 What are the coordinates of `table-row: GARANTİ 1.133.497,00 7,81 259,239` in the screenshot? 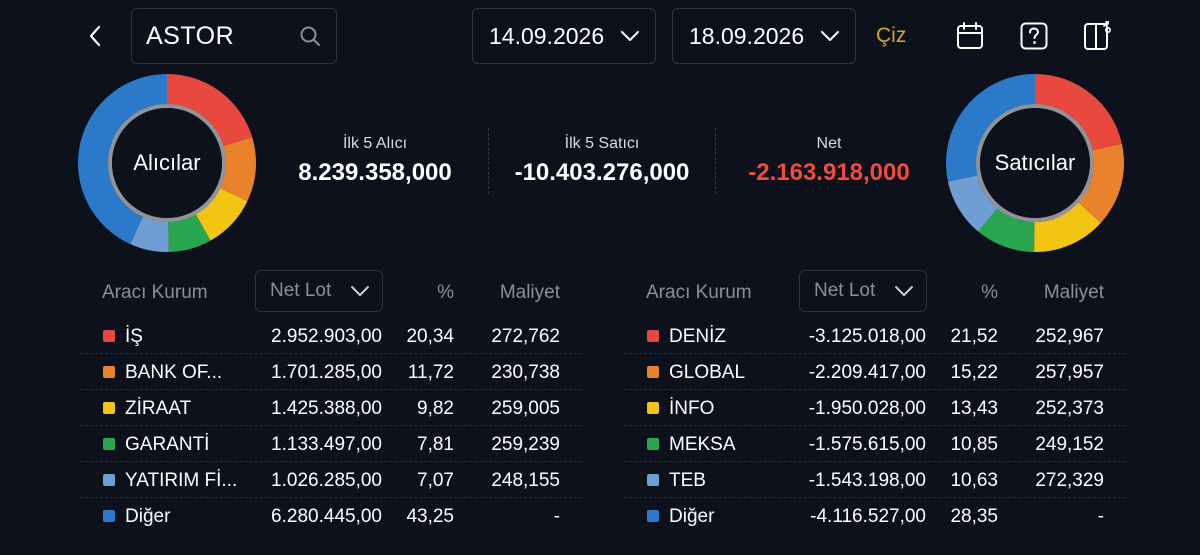 It's located at (331, 444).